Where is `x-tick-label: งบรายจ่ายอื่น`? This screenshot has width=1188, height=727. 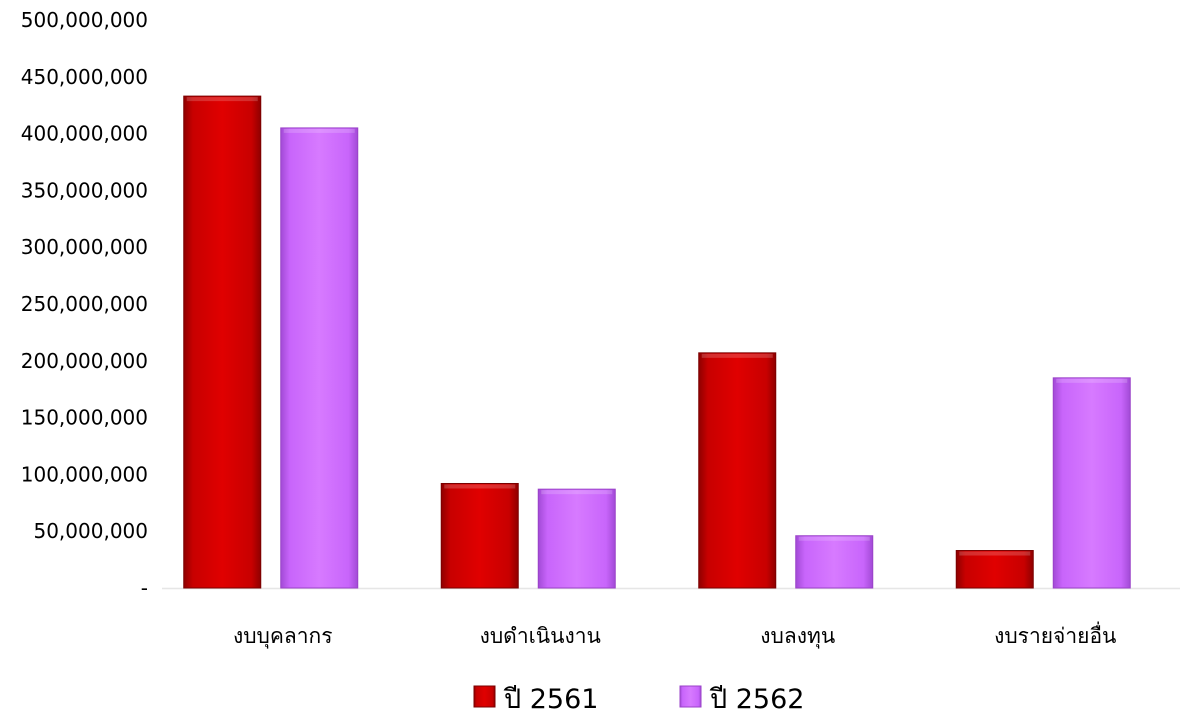
x-tick-label: งบรายจ่ายอื่น is located at coordinates (1055, 634).